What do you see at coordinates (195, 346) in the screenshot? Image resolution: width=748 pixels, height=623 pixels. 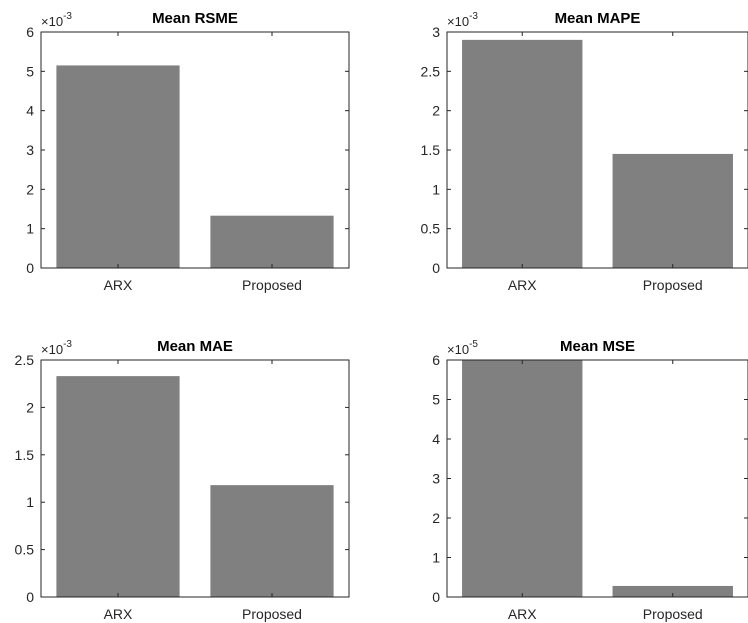 I see `chart-title: Mean MAE` at bounding box center [195, 346].